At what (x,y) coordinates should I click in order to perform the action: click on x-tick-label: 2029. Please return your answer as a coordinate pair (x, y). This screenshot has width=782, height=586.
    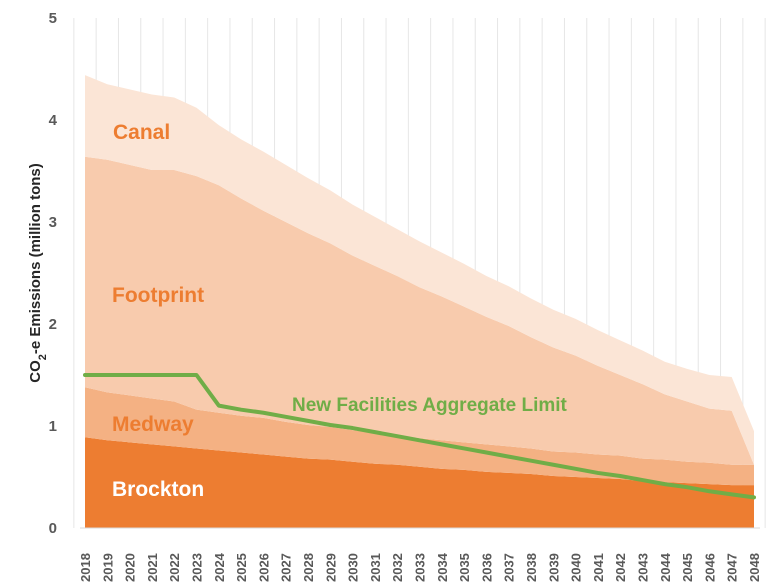
    Looking at the image, I should click on (330, 567).